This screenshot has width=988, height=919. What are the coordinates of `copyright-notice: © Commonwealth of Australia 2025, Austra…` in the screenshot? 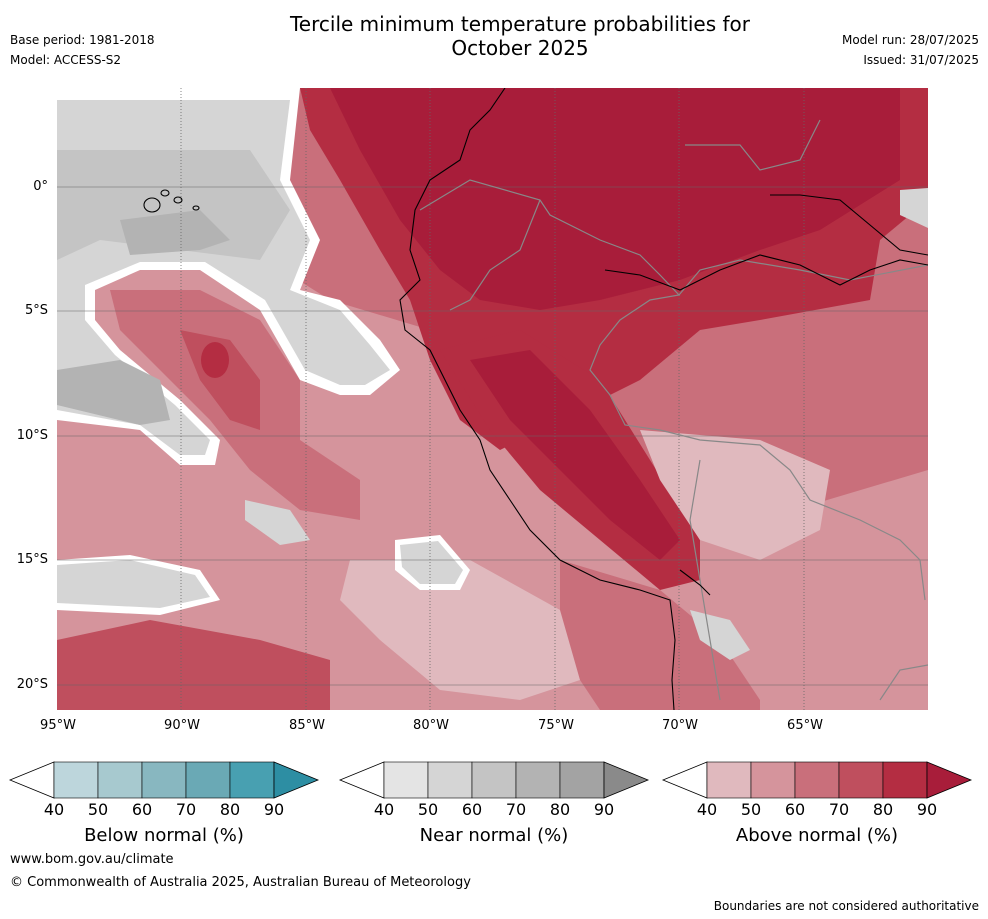 It's located at (240, 882).